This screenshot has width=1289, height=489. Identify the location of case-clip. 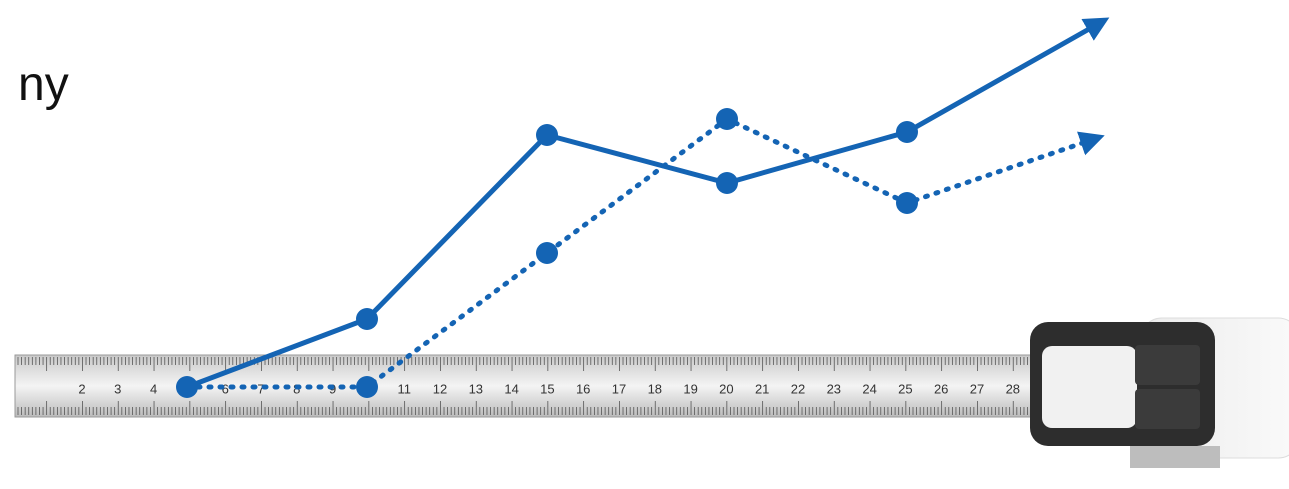
(1175, 457).